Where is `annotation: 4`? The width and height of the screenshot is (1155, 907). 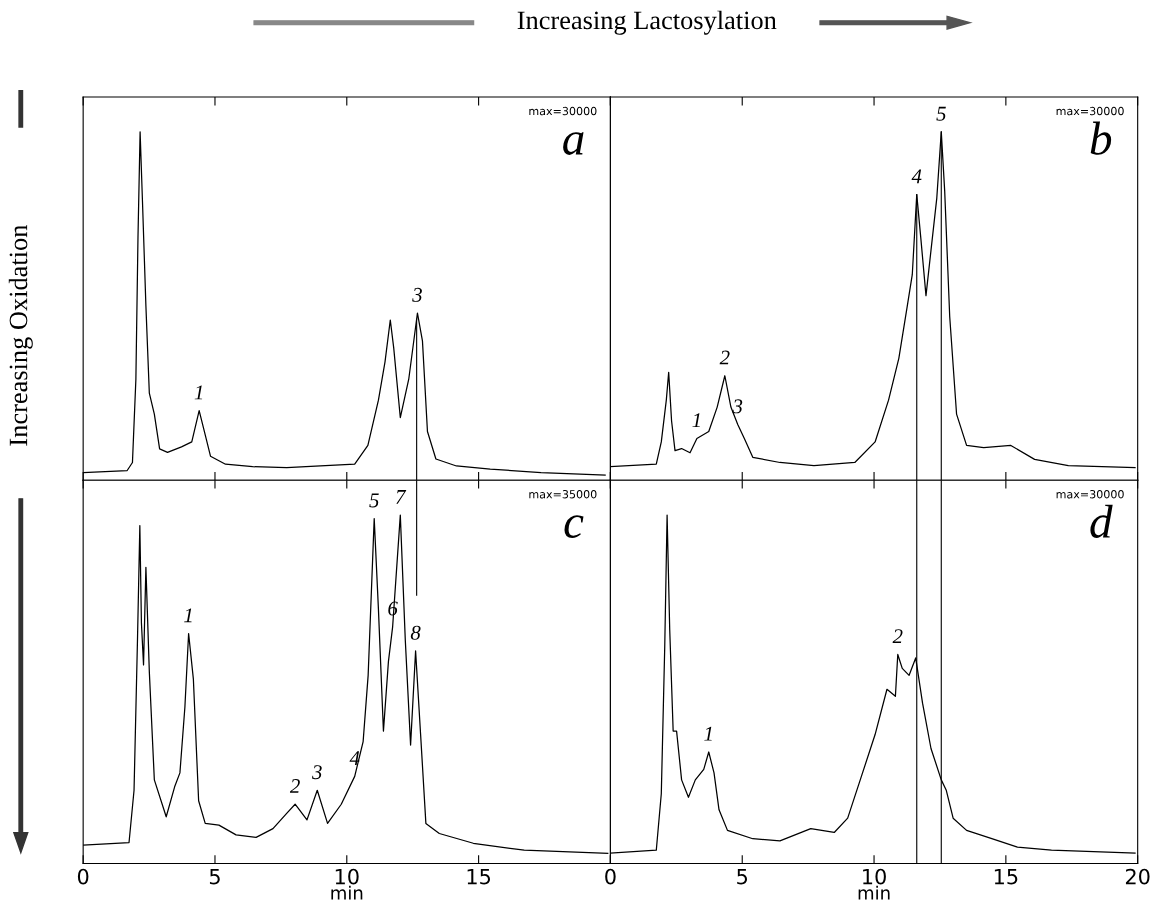
annotation: 4 is located at coordinates (916, 176).